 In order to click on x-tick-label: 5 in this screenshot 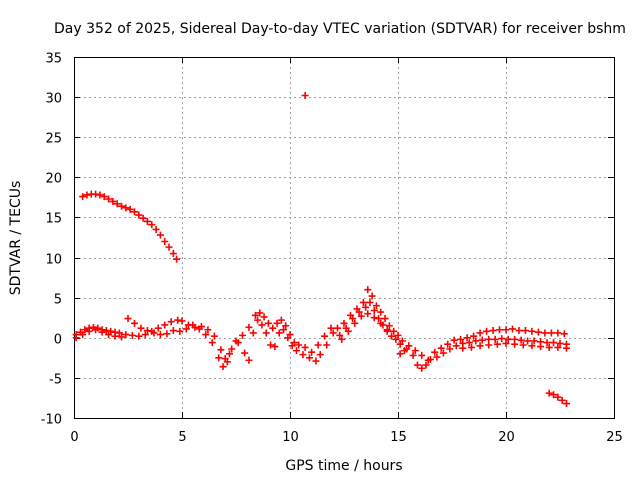, I will do `click(182, 437)`.